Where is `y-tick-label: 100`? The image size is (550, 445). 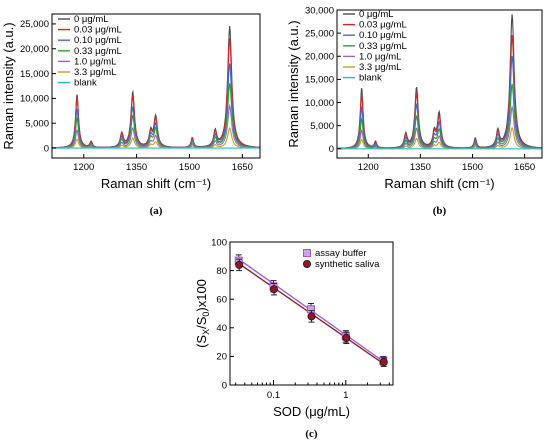
y-tick-label: 100 is located at coordinates (219, 242).